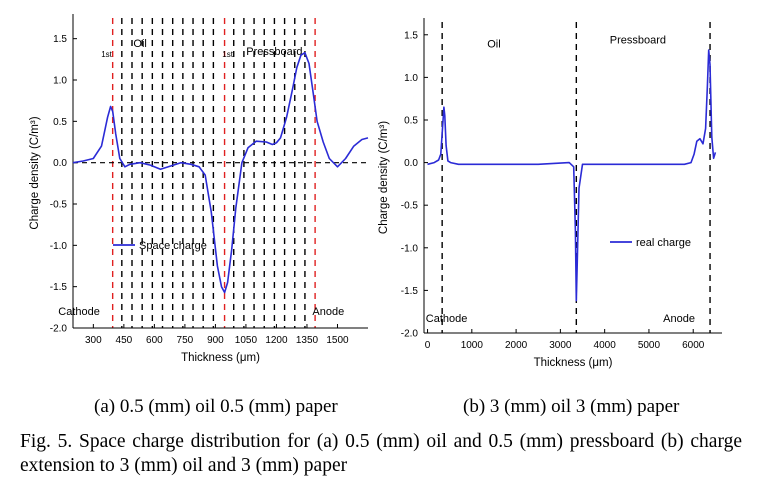 This screenshot has width=760, height=500. What do you see at coordinates (215, 340) in the screenshot?
I see `x-tick-label: 900` at bounding box center [215, 340].